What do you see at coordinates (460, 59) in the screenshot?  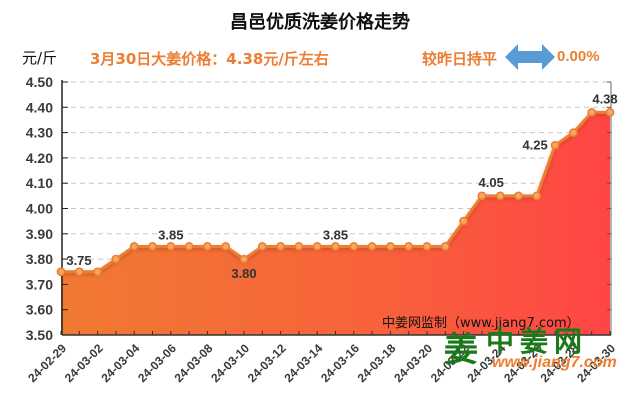 I see `compare-label: 较昨日持平` at bounding box center [460, 59].